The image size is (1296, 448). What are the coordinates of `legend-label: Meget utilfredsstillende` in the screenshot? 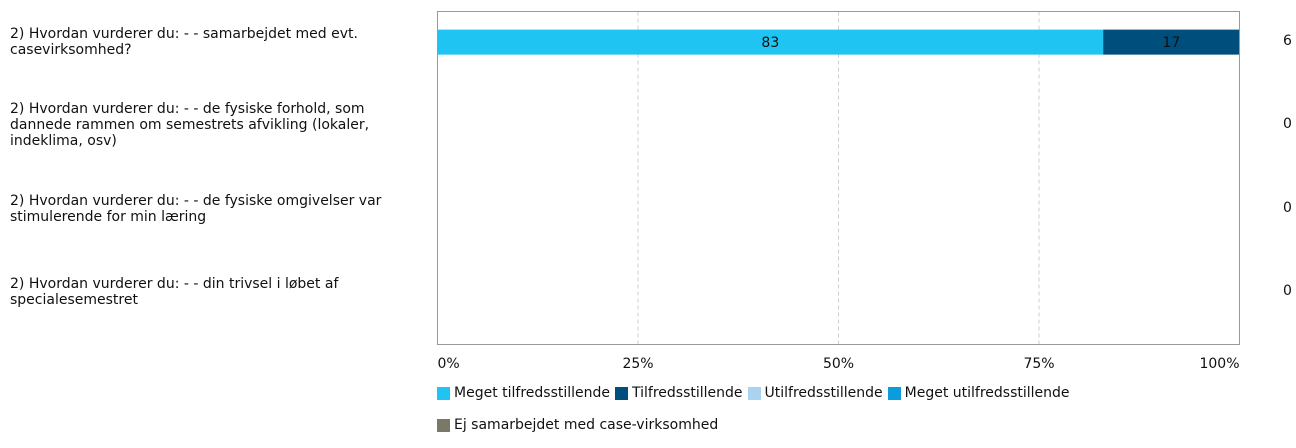 It's located at (987, 393).